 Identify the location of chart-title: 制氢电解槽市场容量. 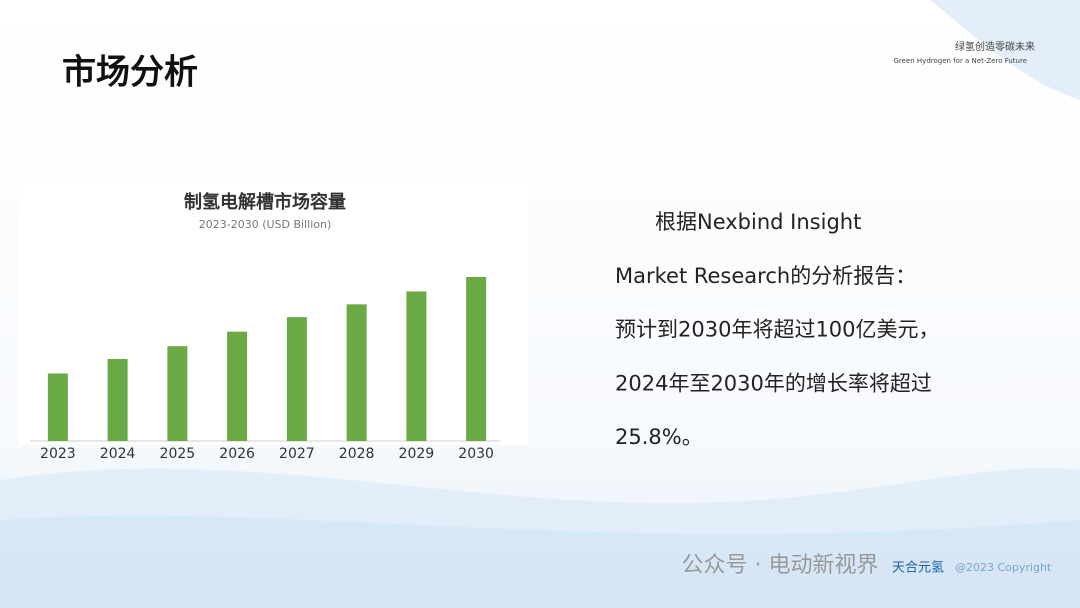
(265, 202).